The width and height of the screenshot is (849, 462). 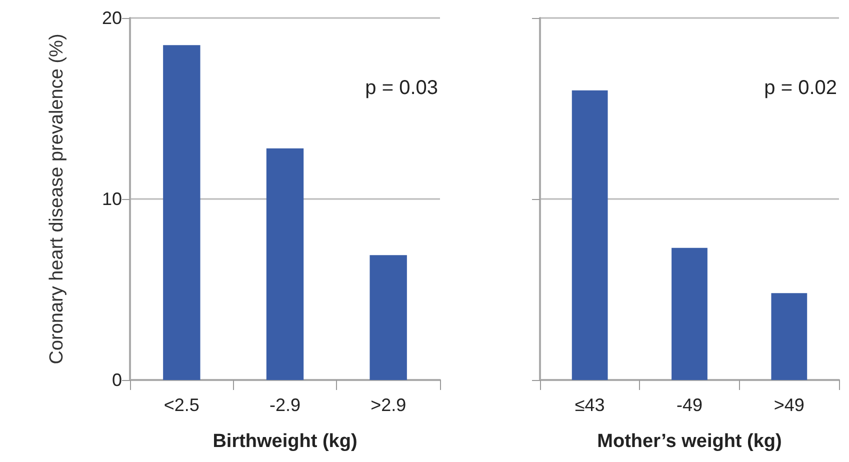 I want to click on x-tick-label: <2.5, so click(x=182, y=405).